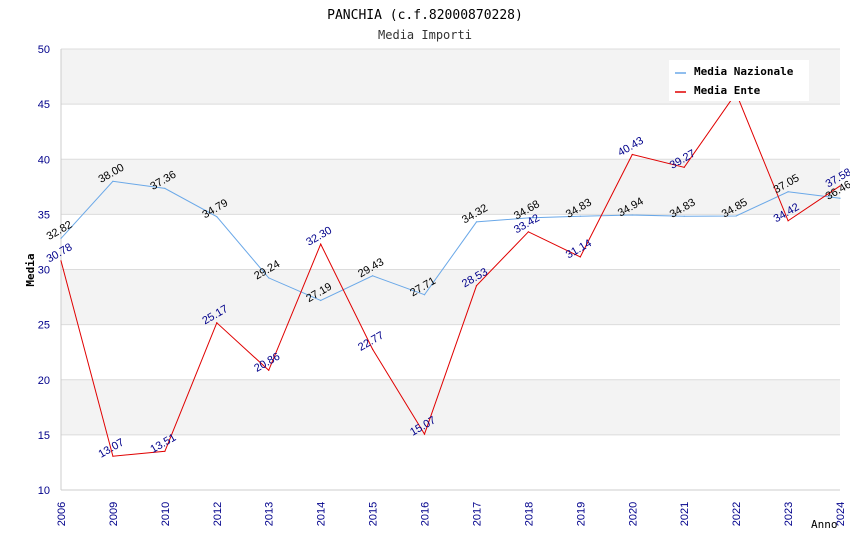 The image size is (850, 550). Describe the element at coordinates (529, 514) in the screenshot. I see `x-tick-label: 2018` at that location.